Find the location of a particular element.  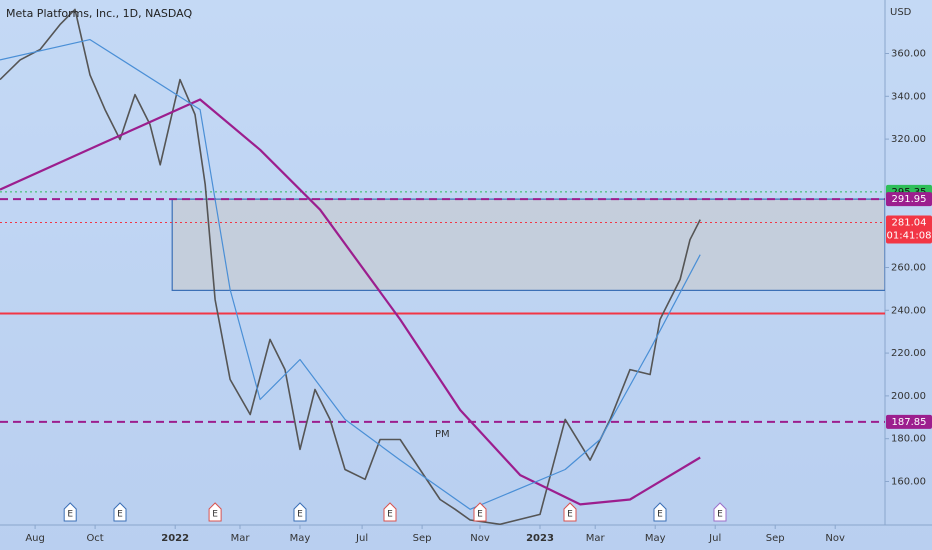

countdown: 01:41:08 is located at coordinates (909, 235).